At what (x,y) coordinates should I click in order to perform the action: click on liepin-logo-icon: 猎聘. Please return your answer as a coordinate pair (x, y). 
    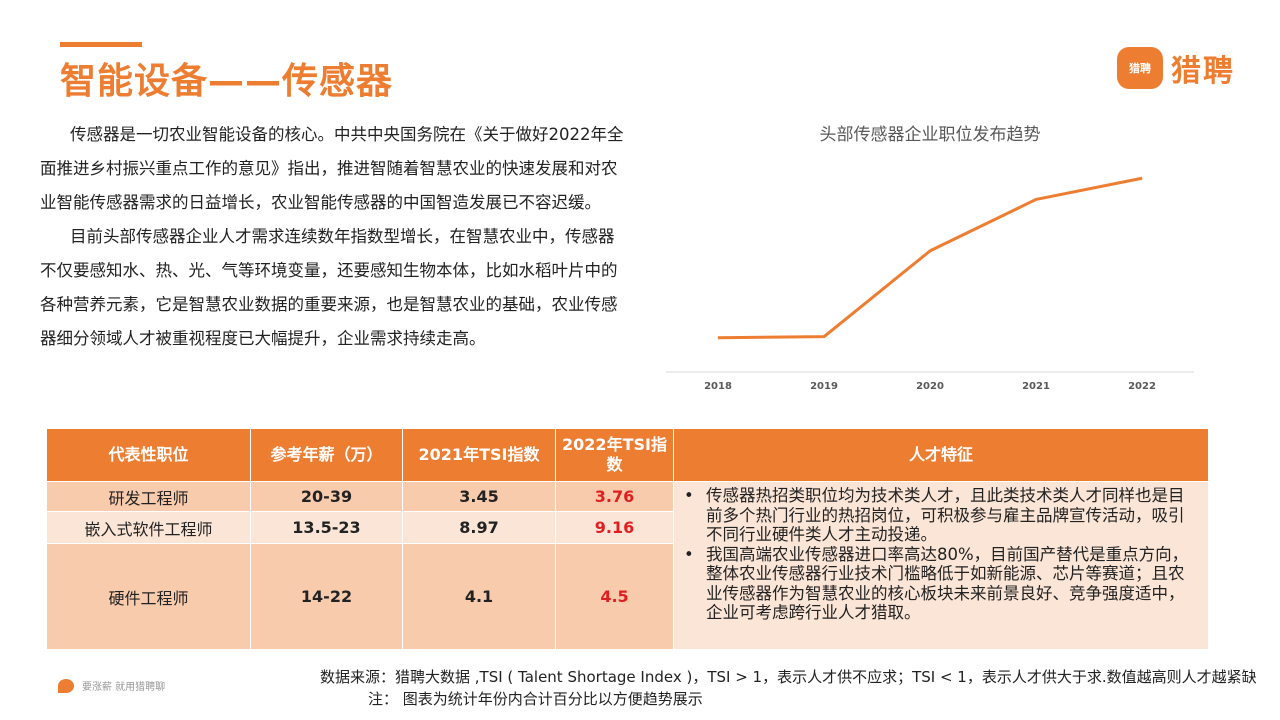
    Looking at the image, I should click on (1140, 68).